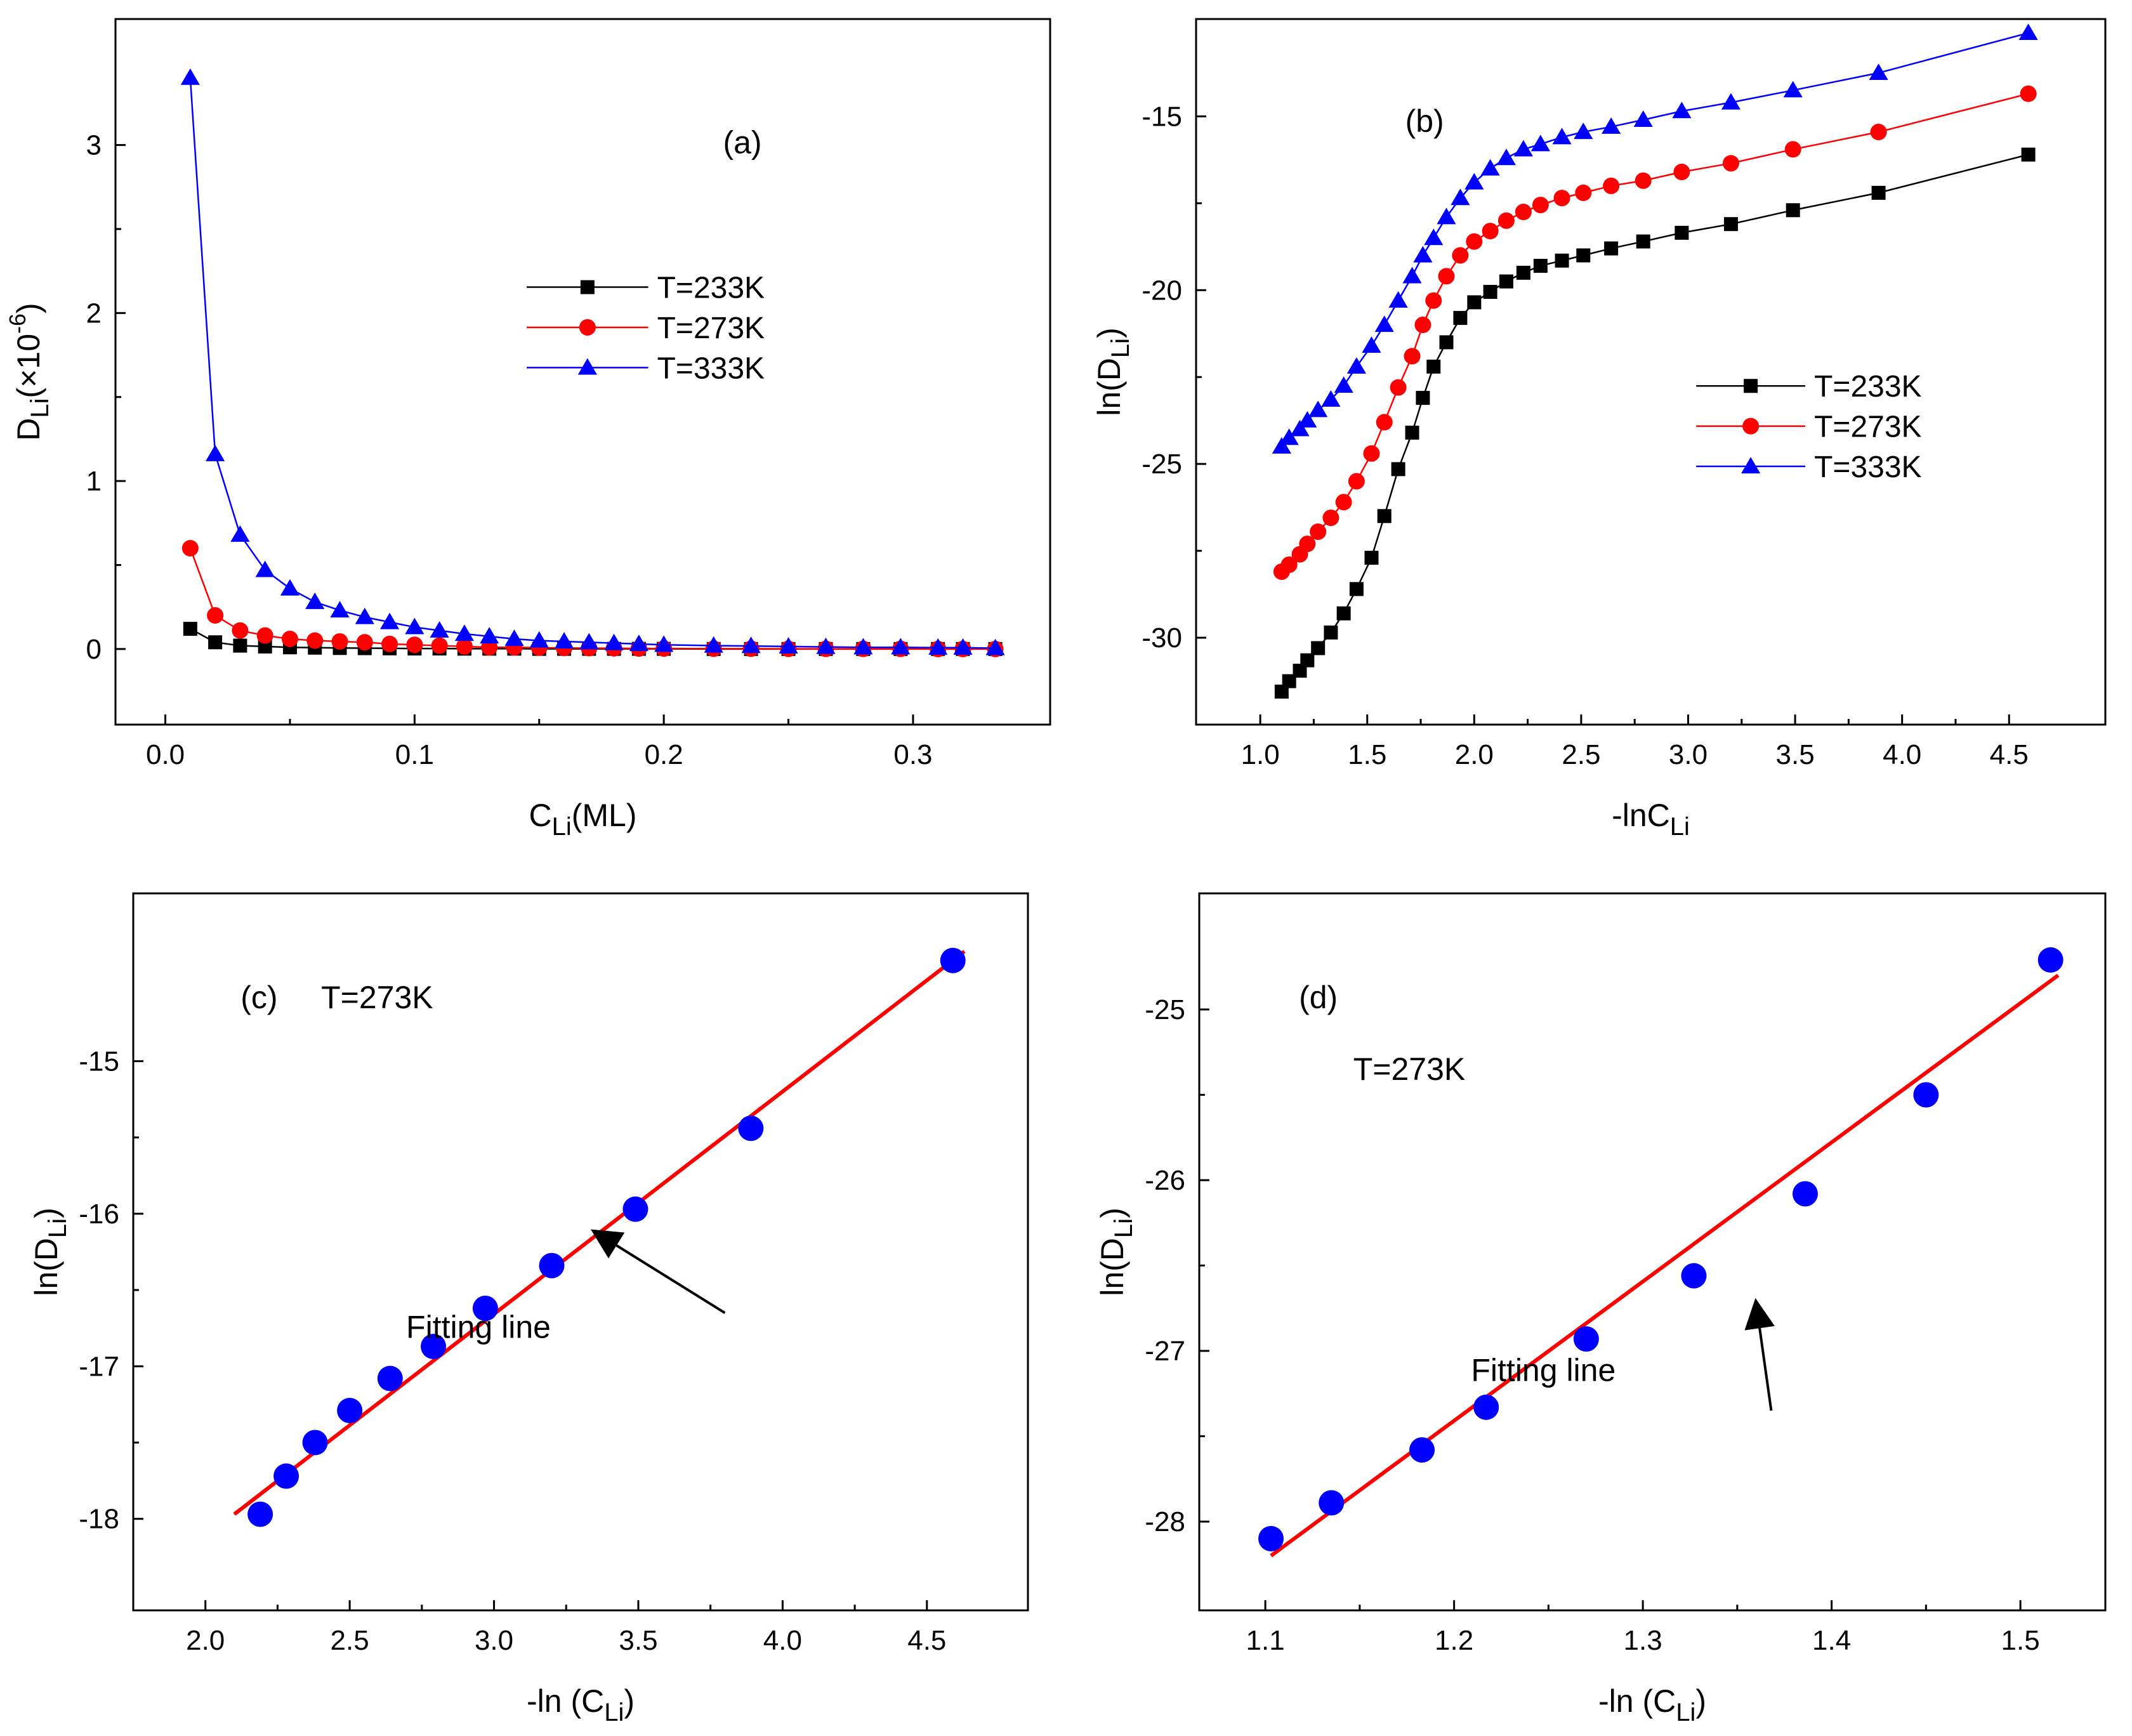  Describe the element at coordinates (165, 755) in the screenshot. I see `x-tick-label: 0.0` at that location.